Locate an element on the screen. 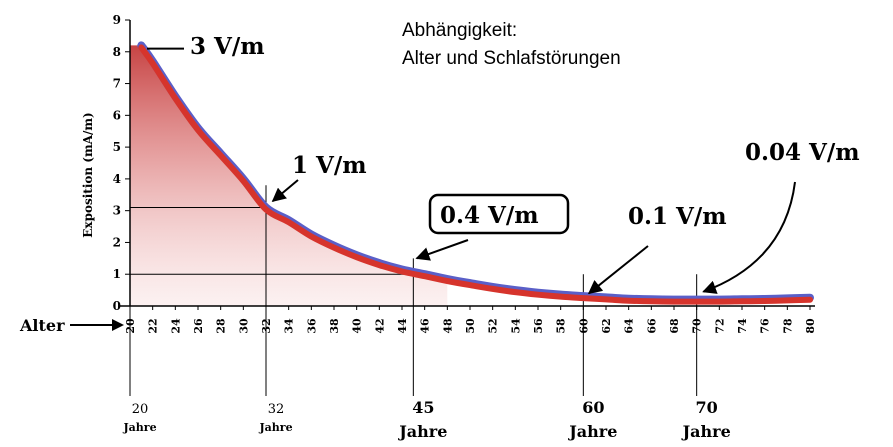 The width and height of the screenshot is (893, 447). age-marker-value: 32 is located at coordinates (276, 409).